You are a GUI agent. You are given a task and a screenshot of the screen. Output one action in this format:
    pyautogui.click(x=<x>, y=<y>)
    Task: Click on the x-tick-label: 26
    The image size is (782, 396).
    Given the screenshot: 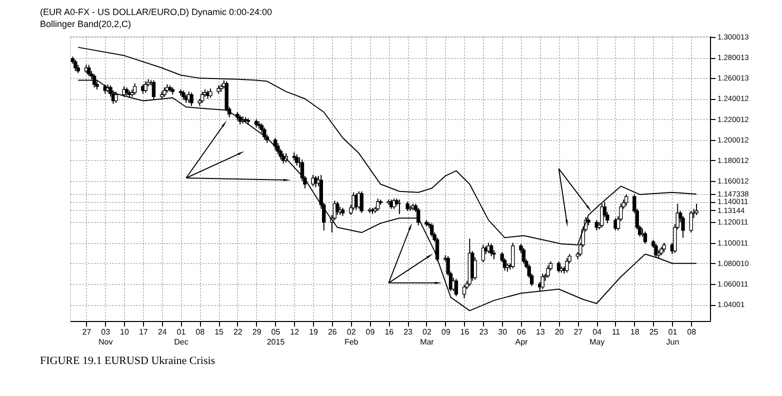 What is the action you would take?
    pyautogui.click(x=333, y=332)
    